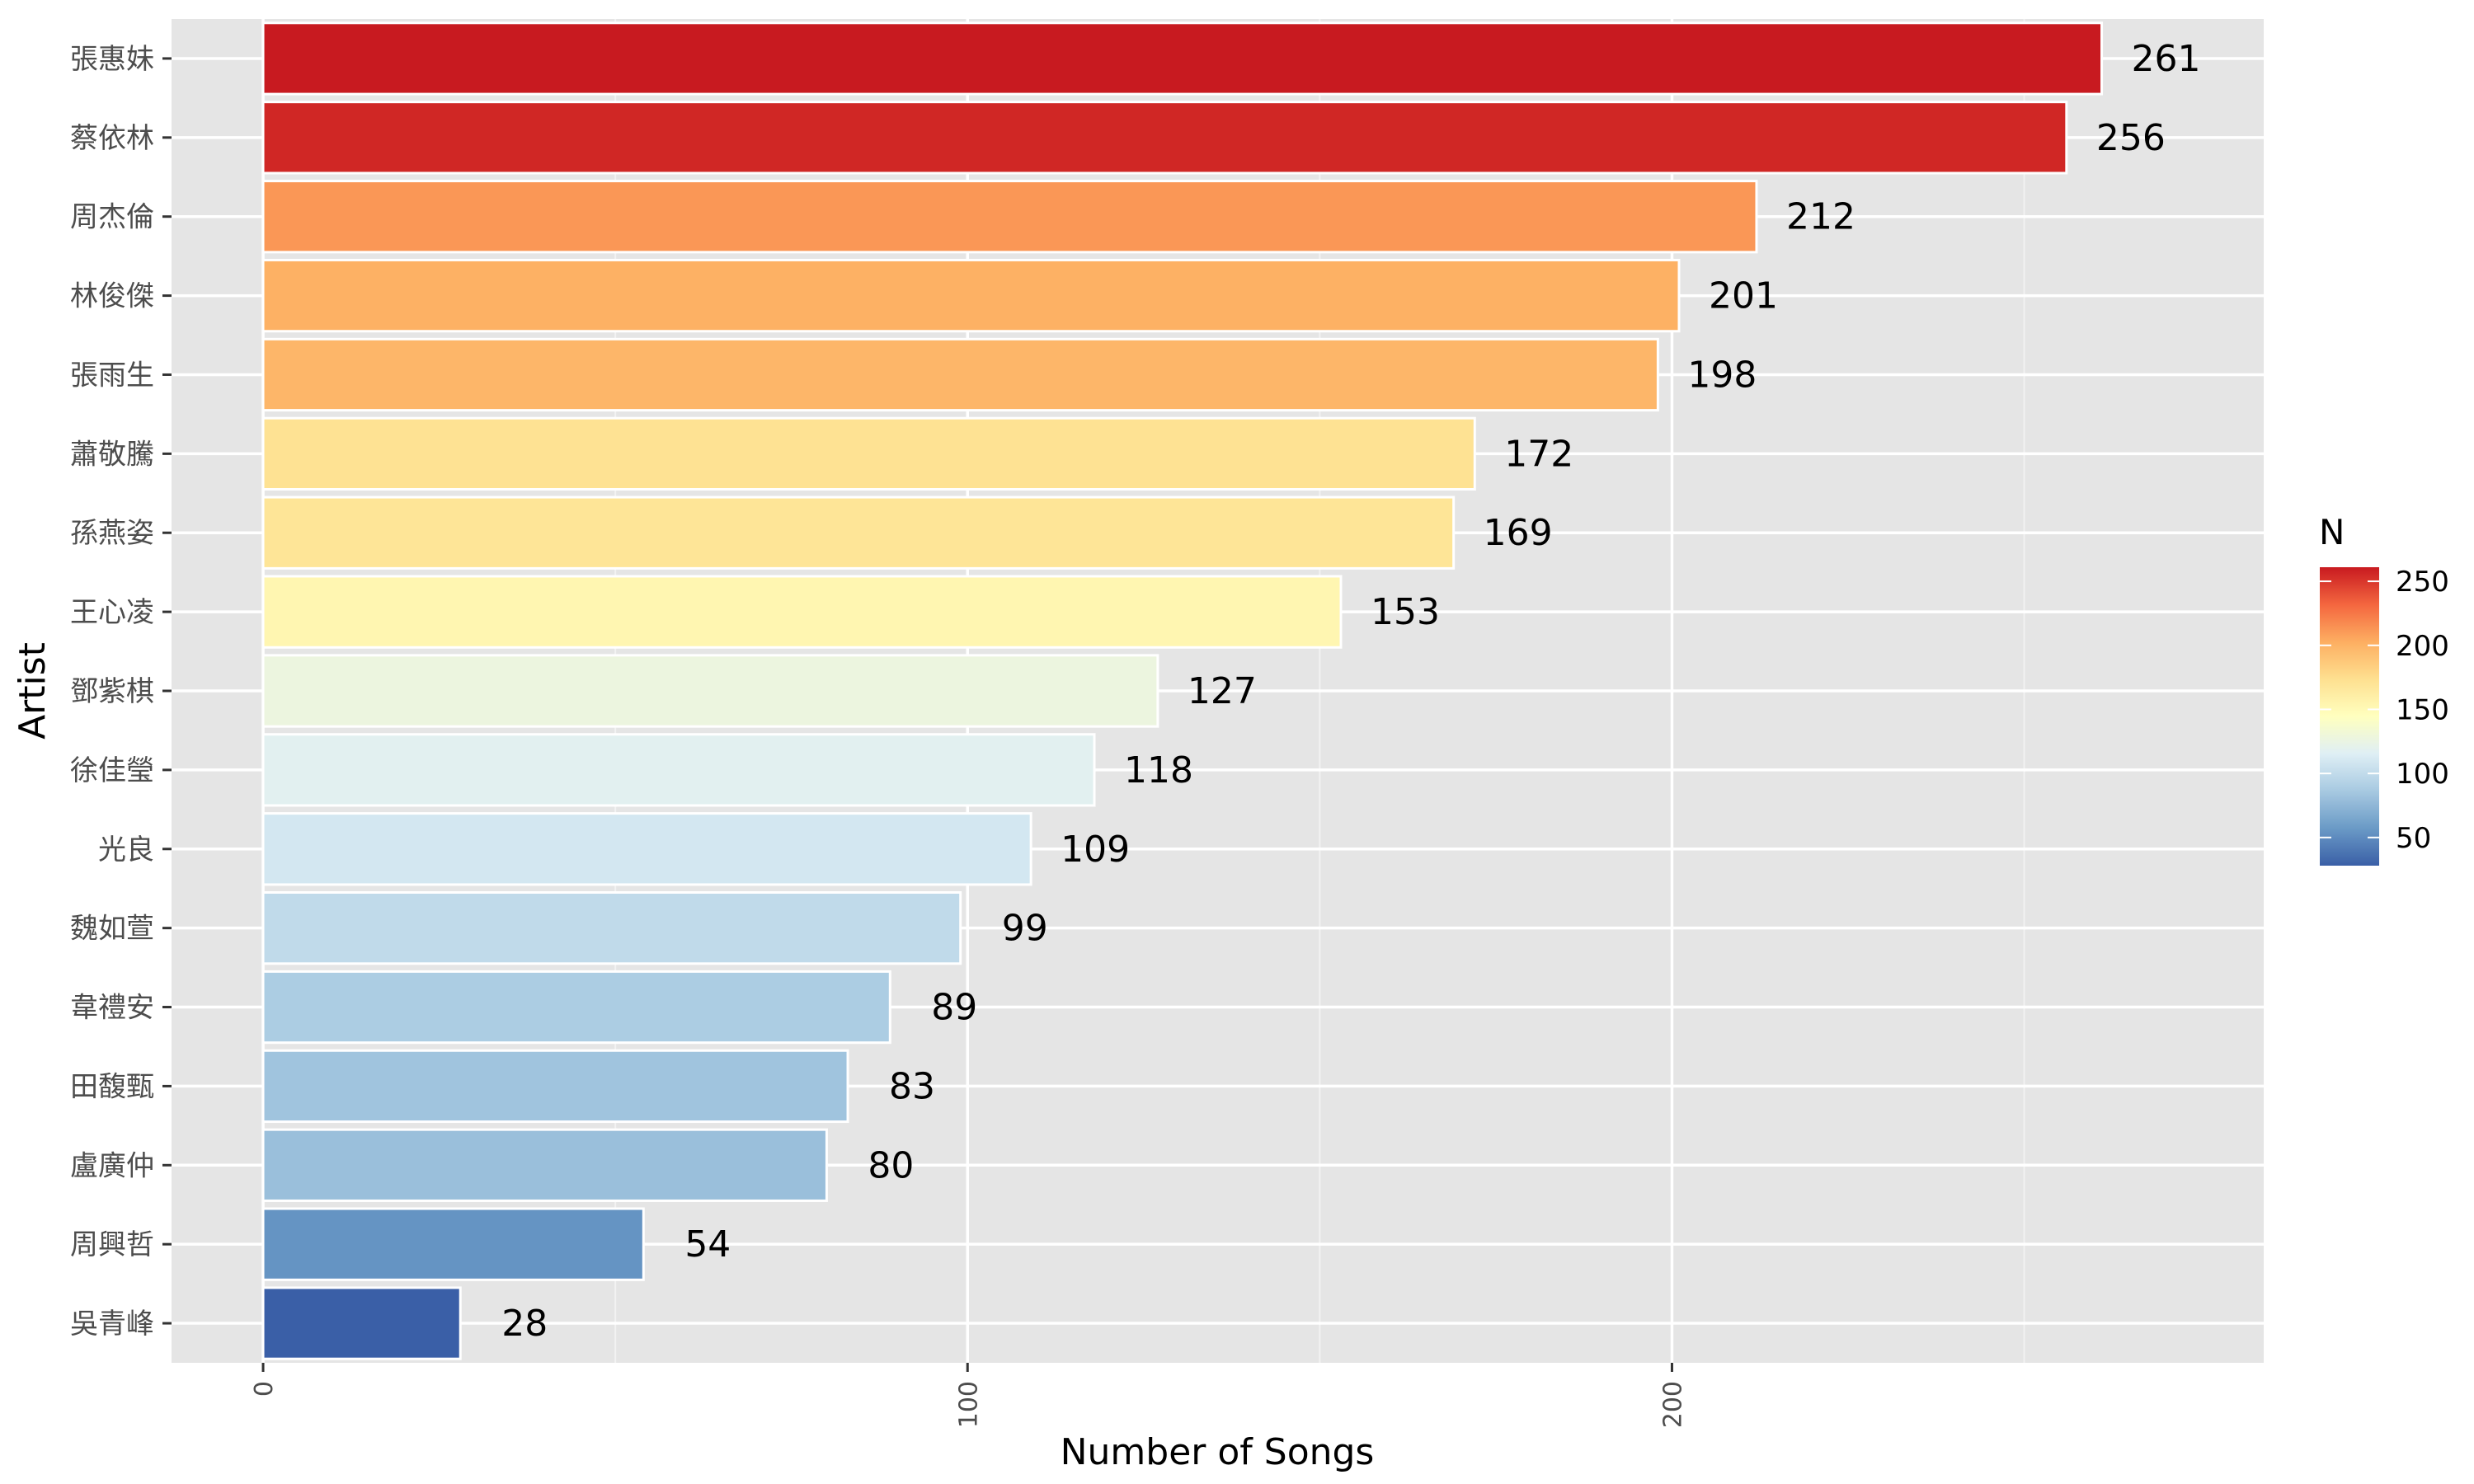 The height and width of the screenshot is (1484, 2474). I want to click on legend-title: N, so click(2332, 532).